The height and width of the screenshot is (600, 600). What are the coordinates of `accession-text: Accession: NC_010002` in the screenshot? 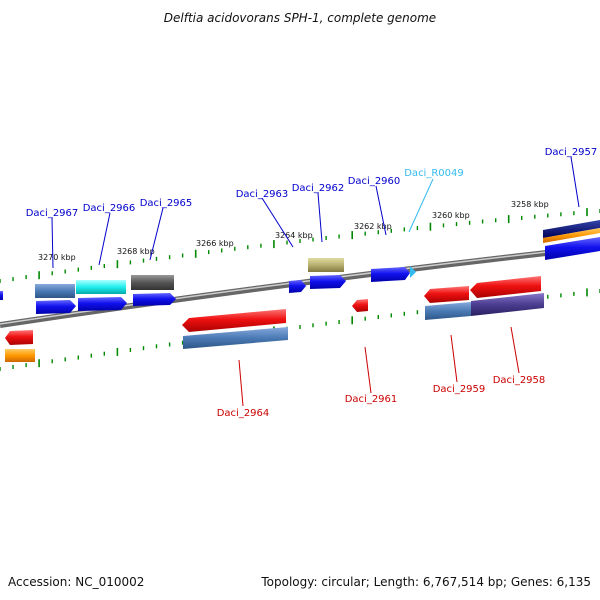 It's located at (76, 582).